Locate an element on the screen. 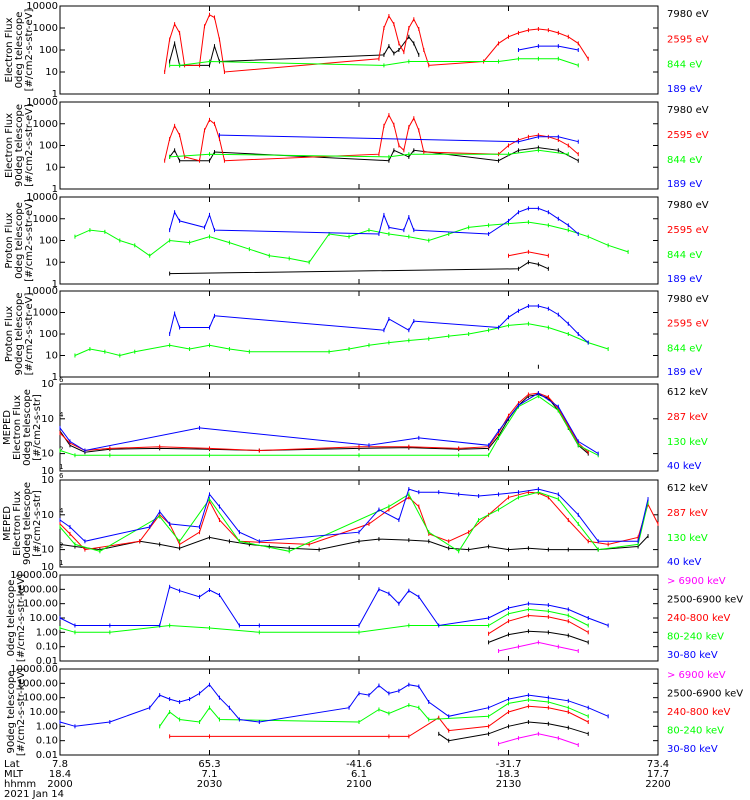  legend-entry: 2500-6900 keV is located at coordinates (705, 600).